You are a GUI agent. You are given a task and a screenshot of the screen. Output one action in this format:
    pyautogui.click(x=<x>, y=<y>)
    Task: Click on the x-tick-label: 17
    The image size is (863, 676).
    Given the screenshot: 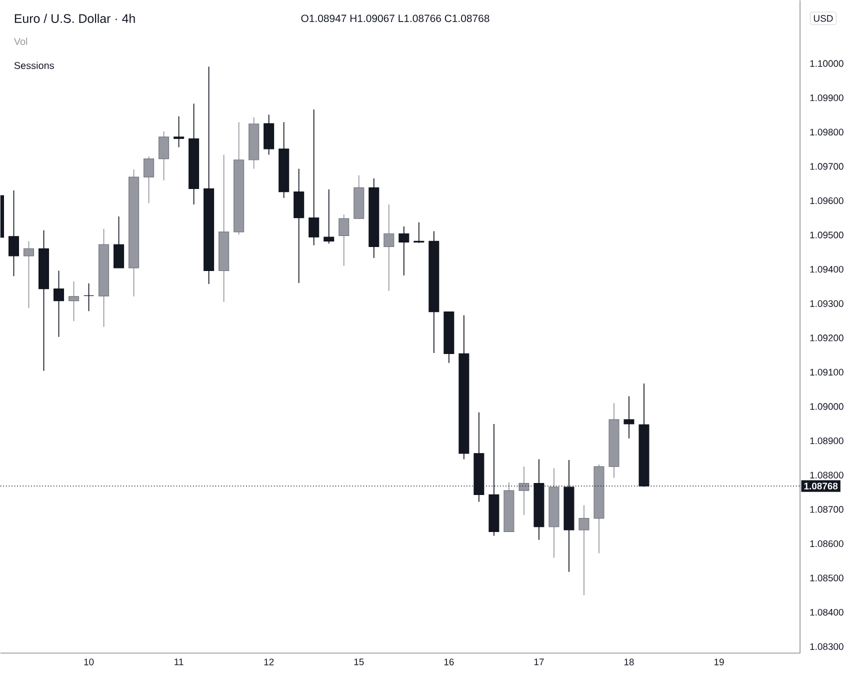 What is the action you would take?
    pyautogui.click(x=539, y=662)
    